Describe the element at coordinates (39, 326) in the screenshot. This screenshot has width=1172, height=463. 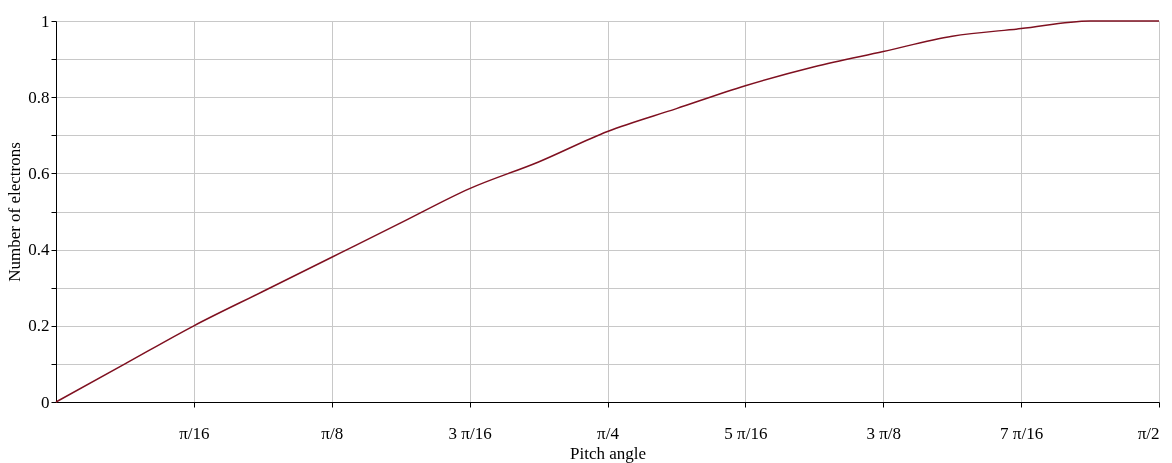
I see `y-tick-label: 0.2` at that location.